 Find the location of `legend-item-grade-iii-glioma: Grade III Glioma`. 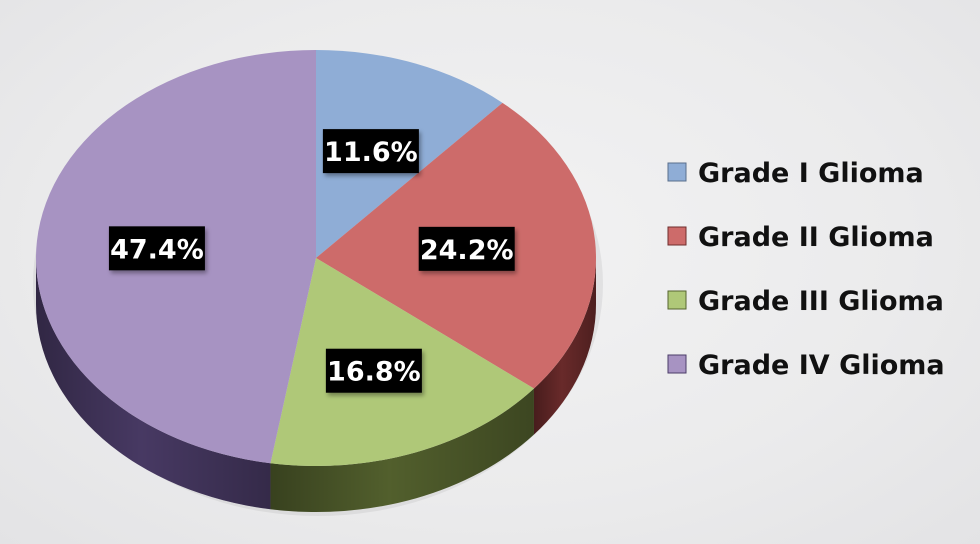

legend-item-grade-iii-glioma: Grade III Glioma is located at coordinates (805, 301).